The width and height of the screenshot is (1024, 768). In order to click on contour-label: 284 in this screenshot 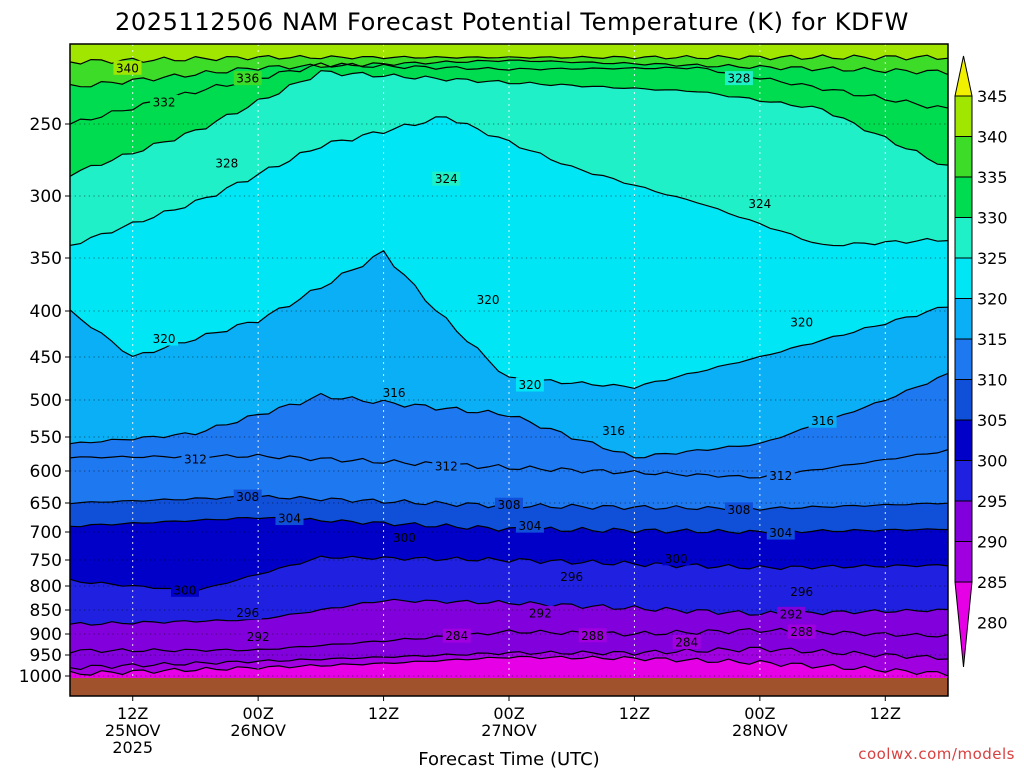, I will do `click(456, 635)`.